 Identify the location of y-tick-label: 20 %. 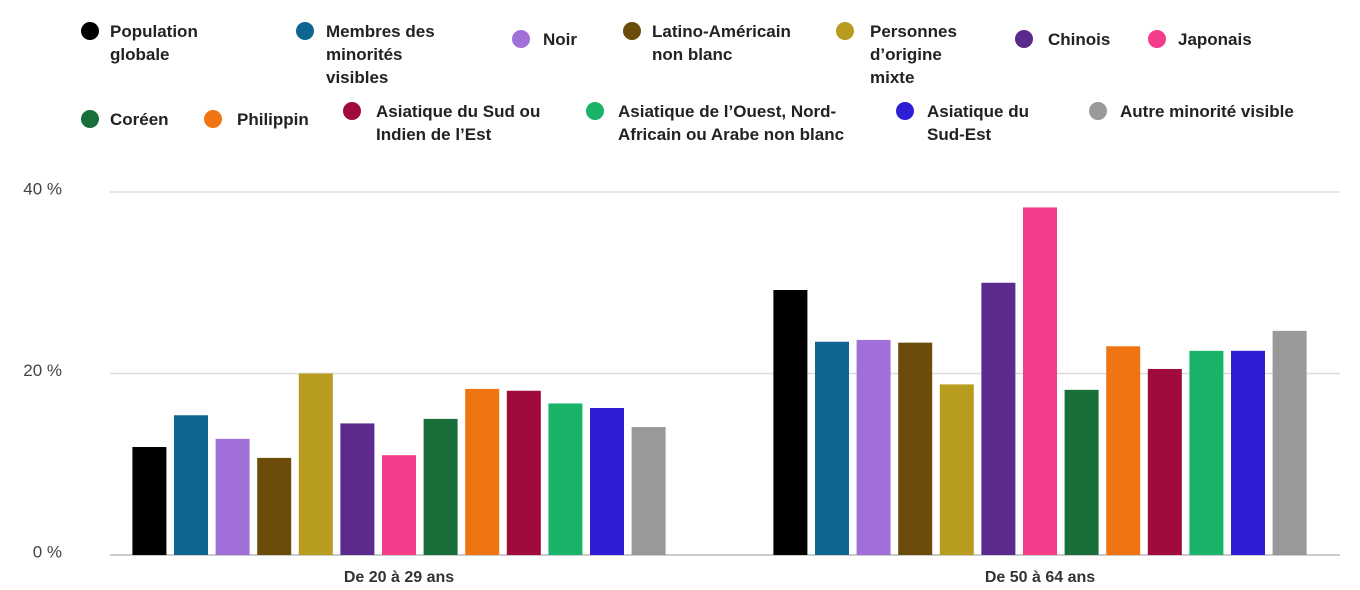
(42, 370).